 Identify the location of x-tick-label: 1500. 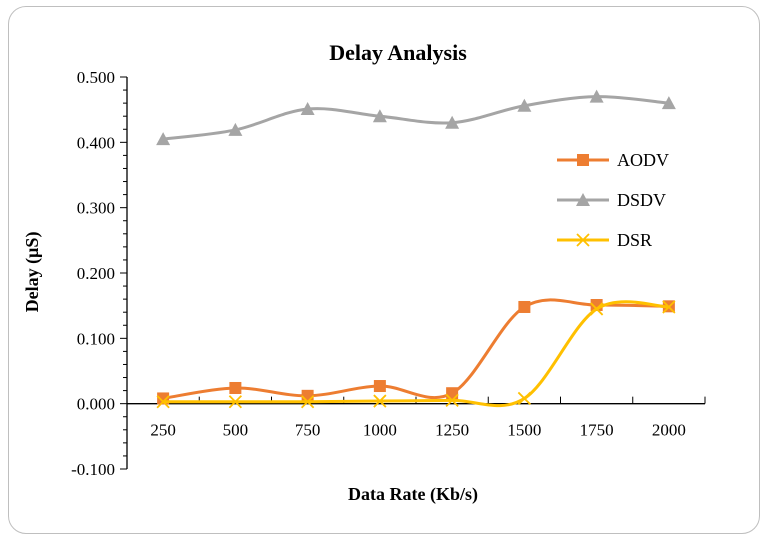
(524, 430).